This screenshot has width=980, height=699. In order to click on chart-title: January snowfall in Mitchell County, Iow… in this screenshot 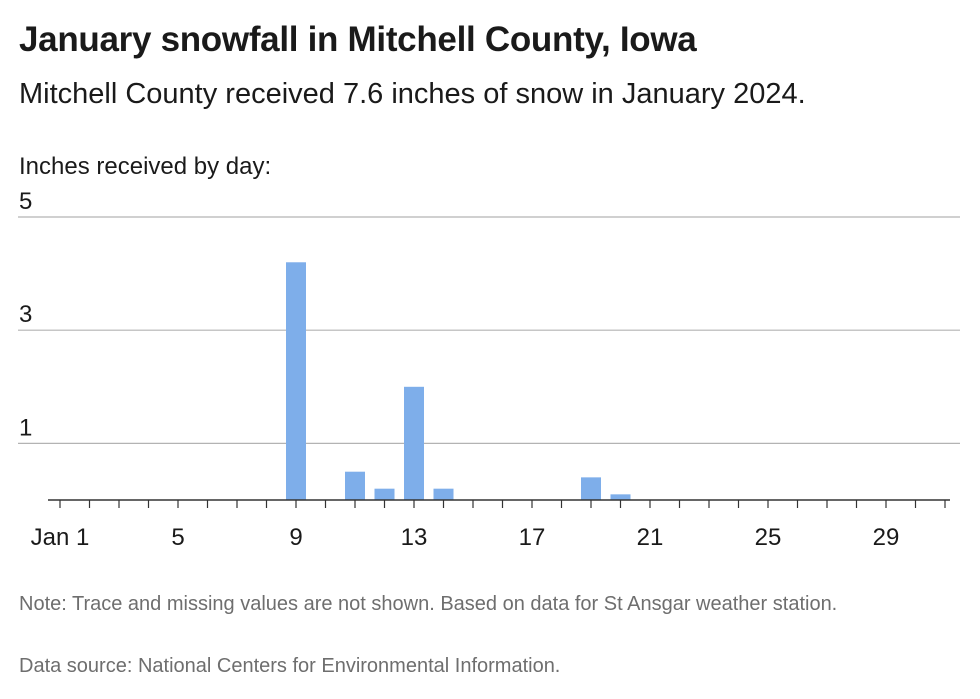, I will do `click(358, 39)`.